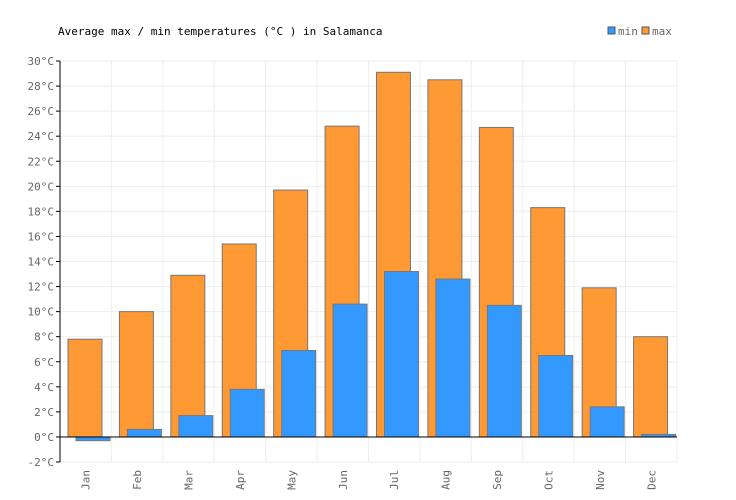  I want to click on y-tick-label: 14°C, so click(41, 262).